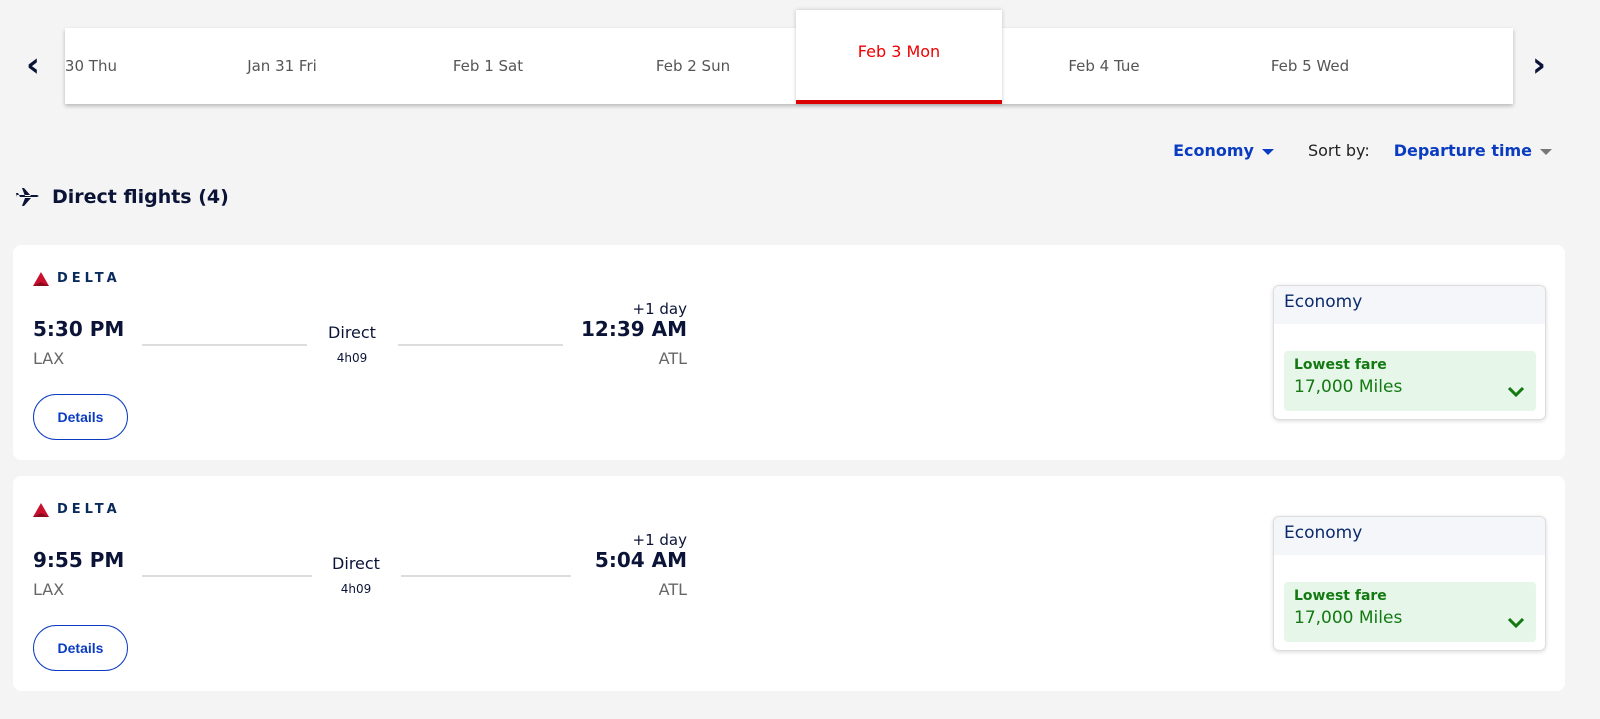  Describe the element at coordinates (488, 66) in the screenshot. I see `date-tab: Feb 1 Sat` at that location.